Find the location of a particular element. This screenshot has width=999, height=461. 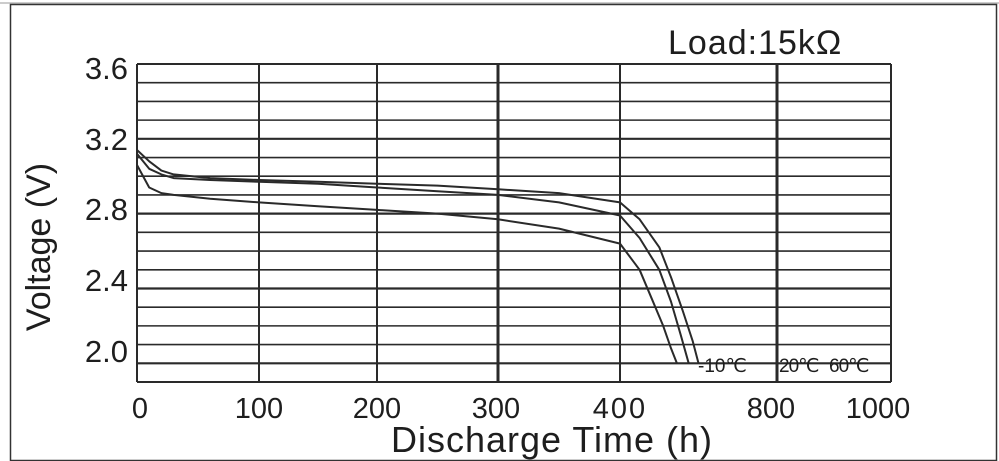

y-tick-label: 3.6 is located at coordinates (106, 68).